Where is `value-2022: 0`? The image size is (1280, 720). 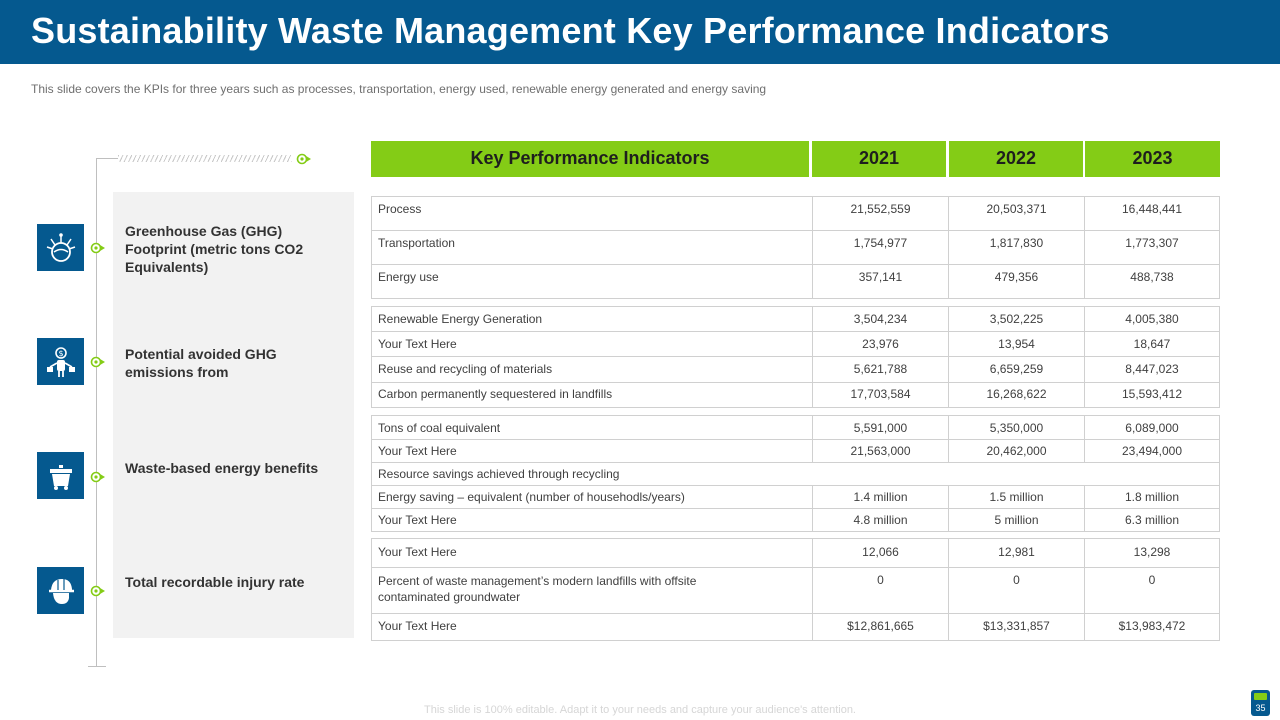
value-2022: 0 is located at coordinates (1016, 590).